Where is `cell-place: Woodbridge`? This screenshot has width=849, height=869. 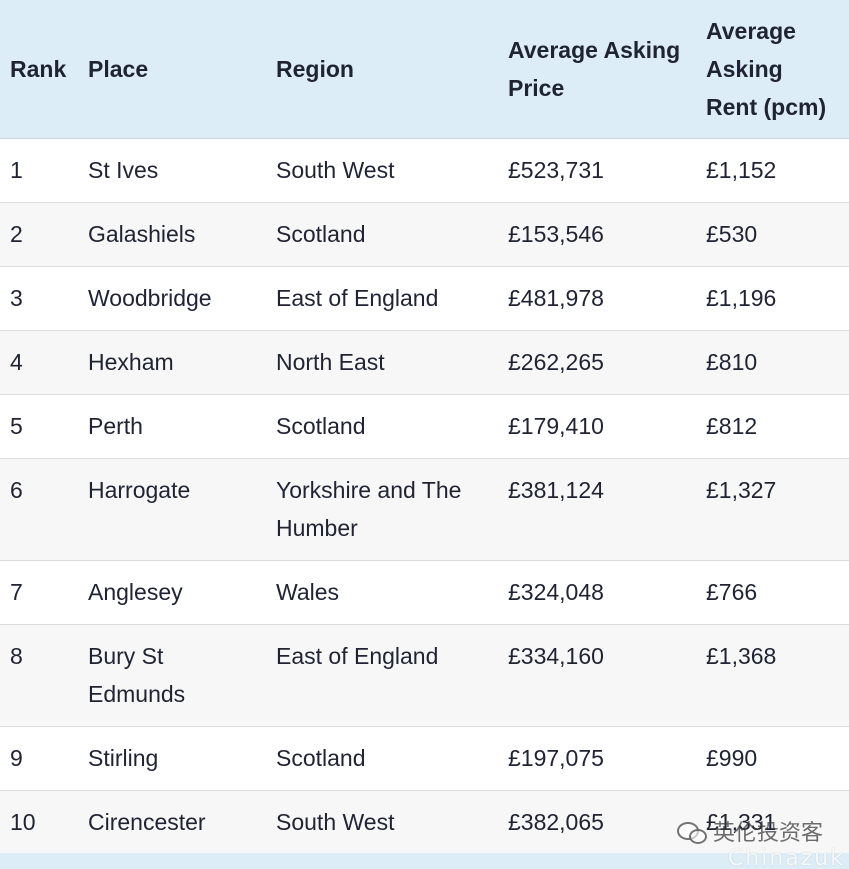 cell-place: Woodbridge is located at coordinates (172, 298).